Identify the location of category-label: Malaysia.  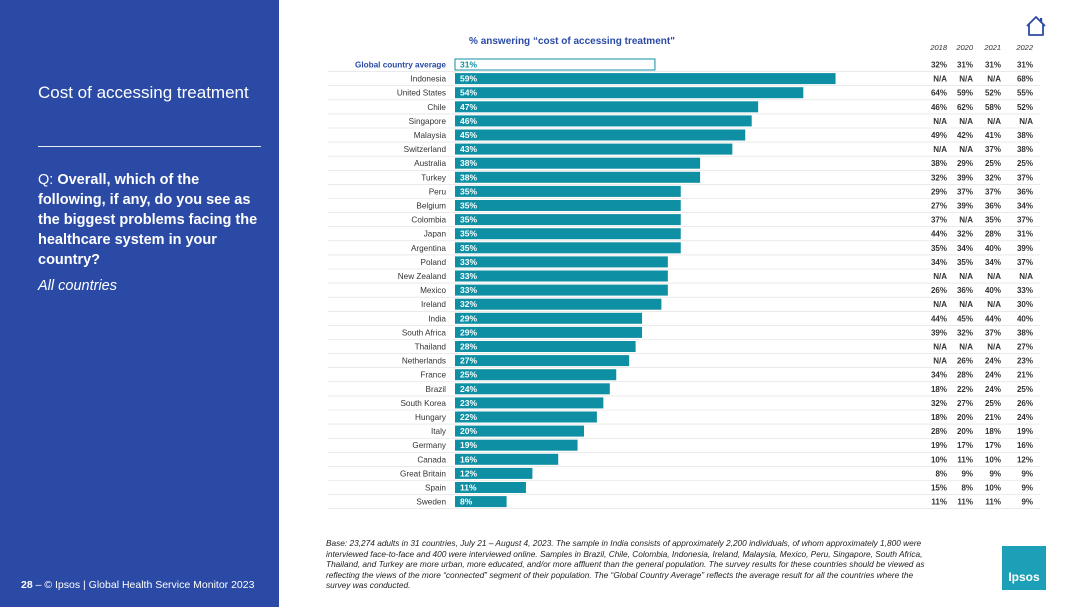
(430, 135).